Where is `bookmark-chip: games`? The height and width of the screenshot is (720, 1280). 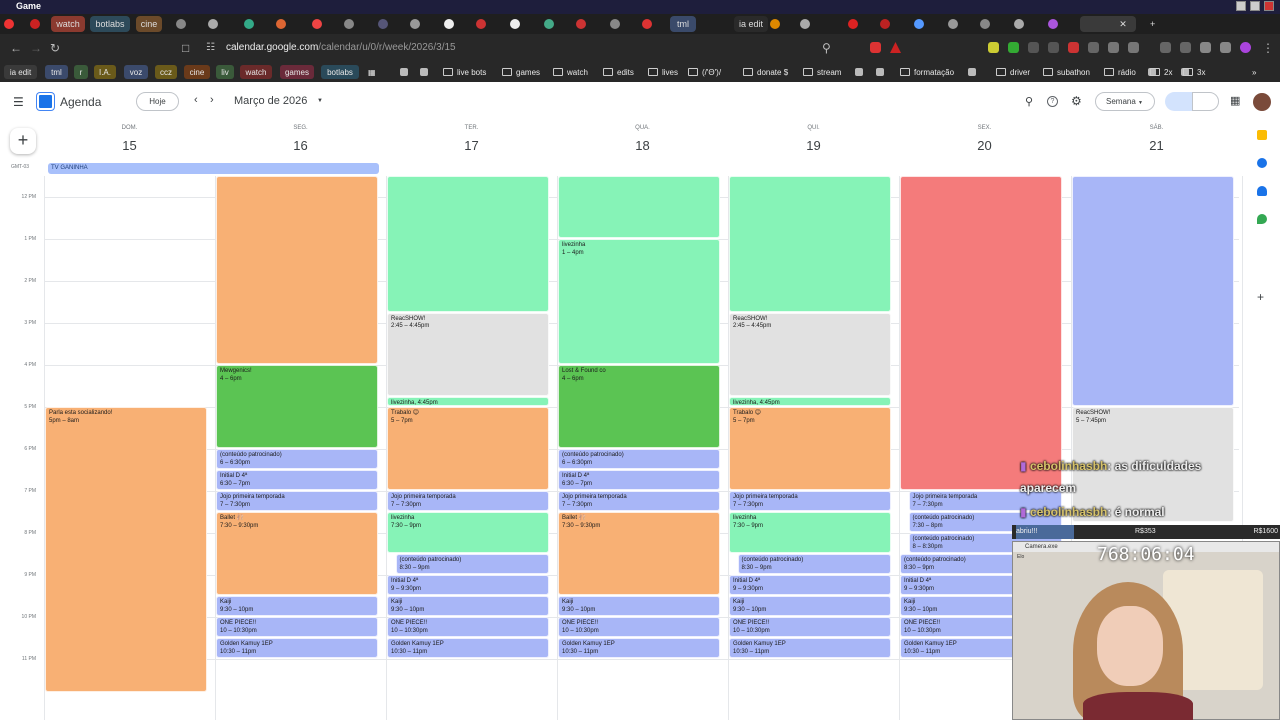 bookmark-chip: games is located at coordinates (297, 72).